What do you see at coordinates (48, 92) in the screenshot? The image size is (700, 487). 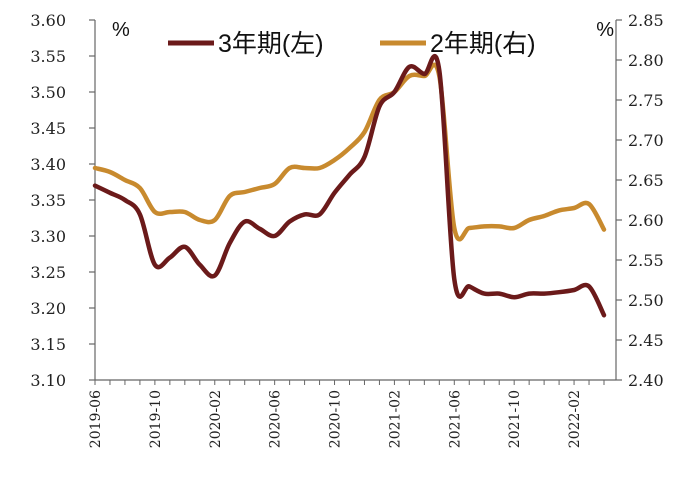 I see `left-tick-label: 3.50` at bounding box center [48, 92].